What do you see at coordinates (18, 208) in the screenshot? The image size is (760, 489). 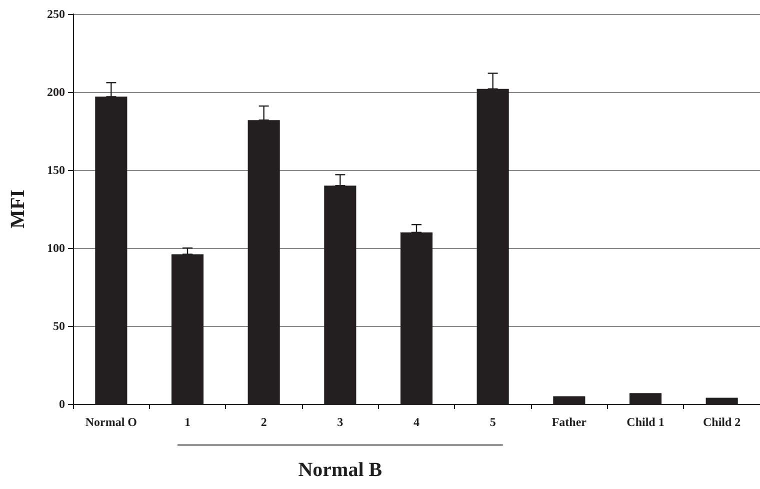 I see `y-axis-title: MFI` at bounding box center [18, 208].